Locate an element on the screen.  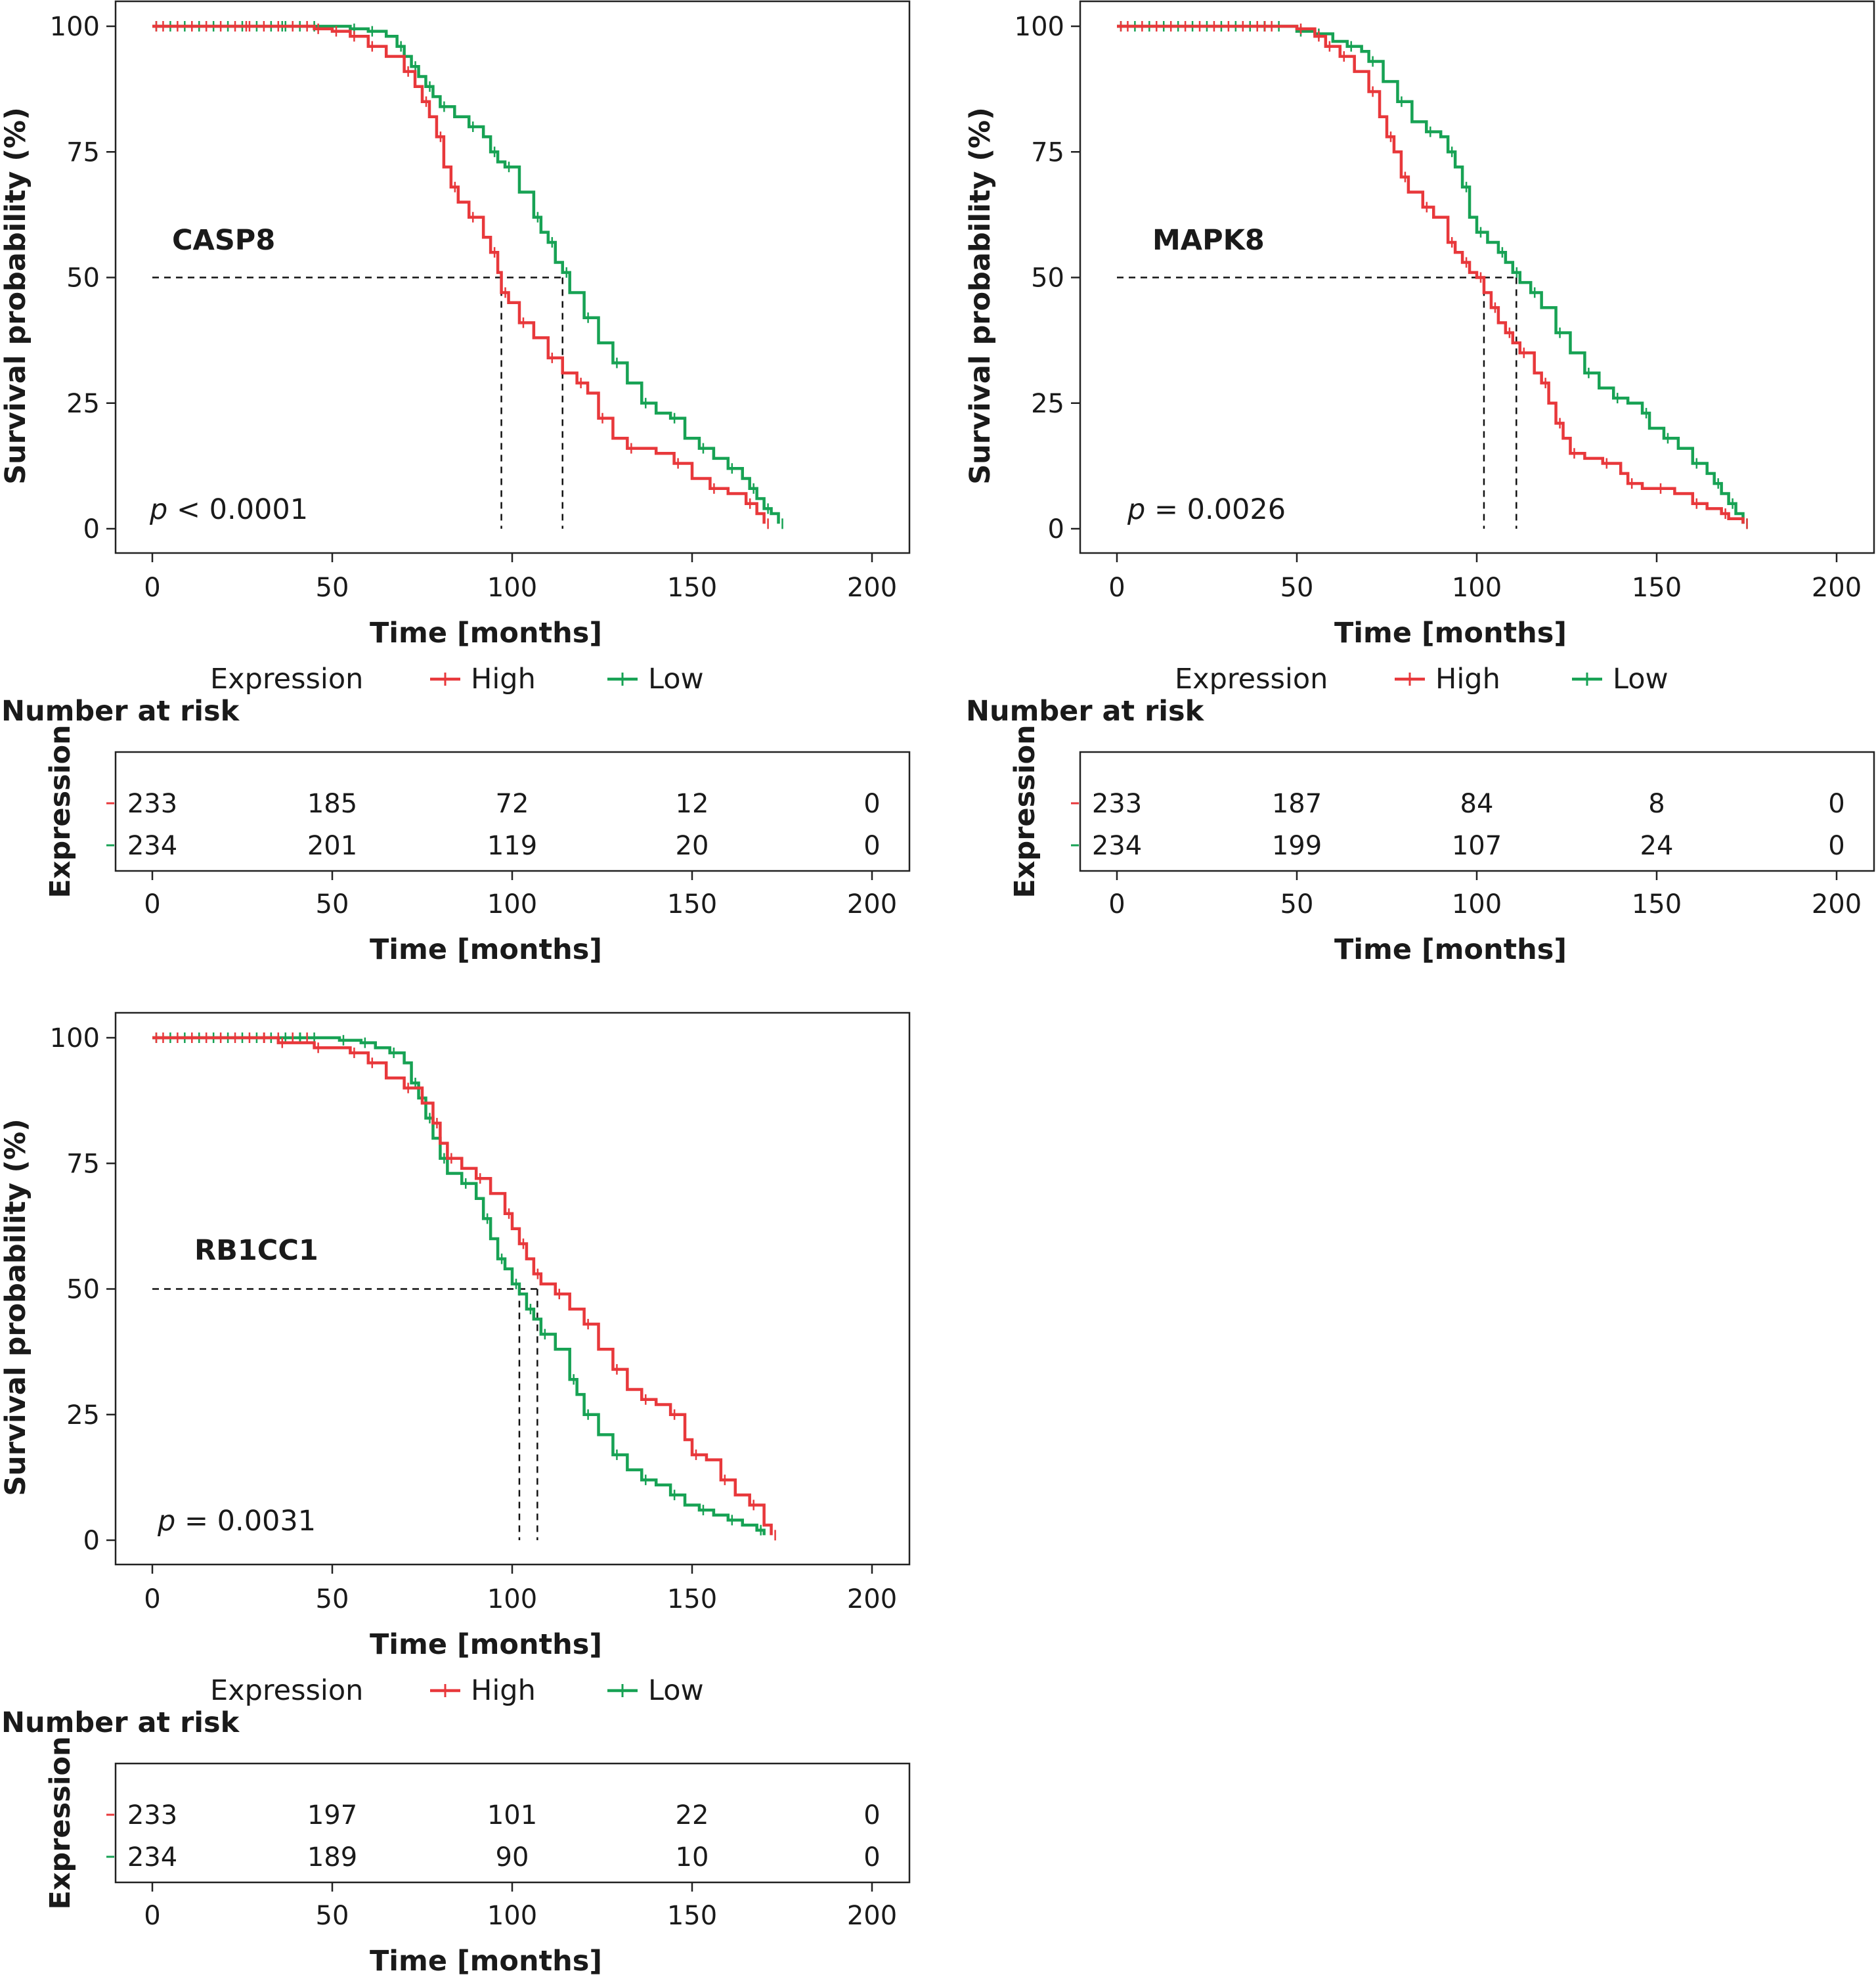
p-value: p = 0.0026 is located at coordinates (1206, 509).